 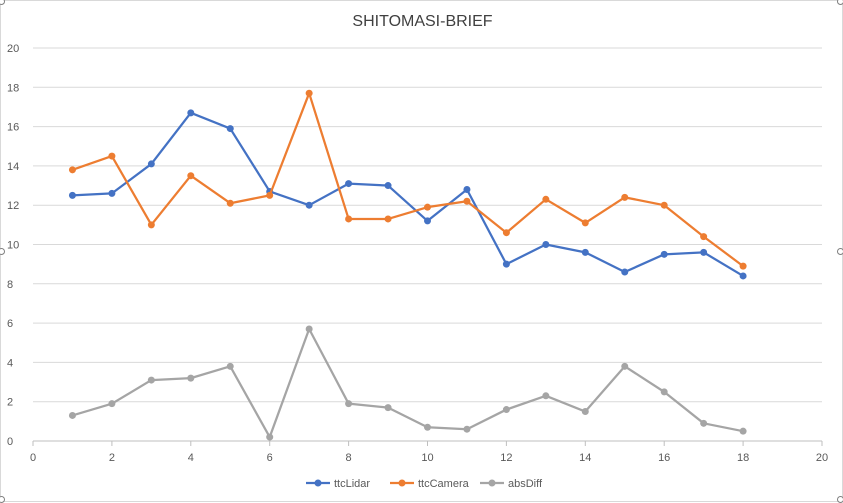 What do you see at coordinates (525, 484) in the screenshot?
I see `legend-label: absDiff` at bounding box center [525, 484].